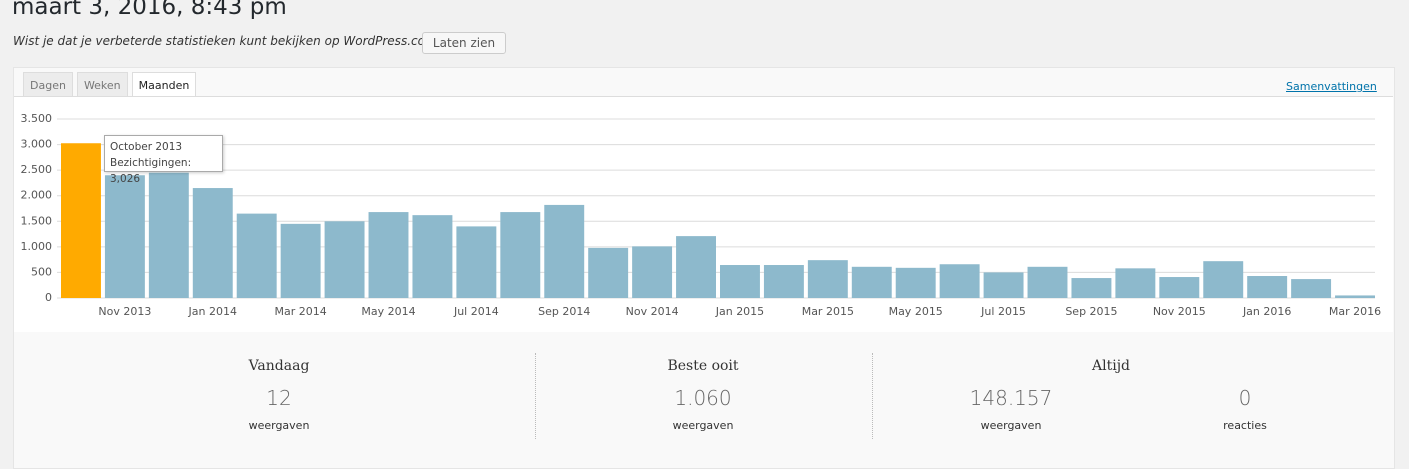 This screenshot has width=1409, height=469. Describe the element at coordinates (37, 195) in the screenshot. I see `y-tick-label: 2.000` at that location.